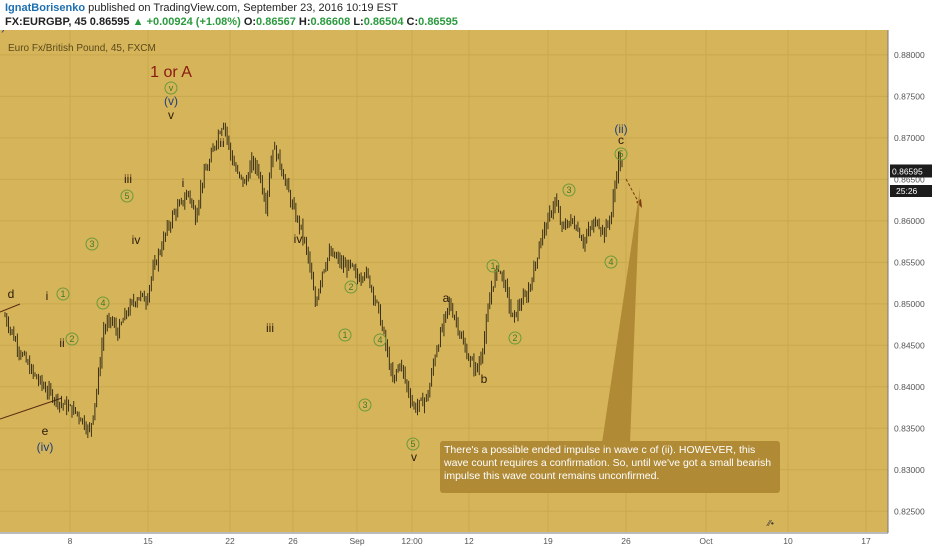 The image size is (932, 550). Describe the element at coordinates (10, 308) in the screenshot. I see `trendline-upper` at that location.